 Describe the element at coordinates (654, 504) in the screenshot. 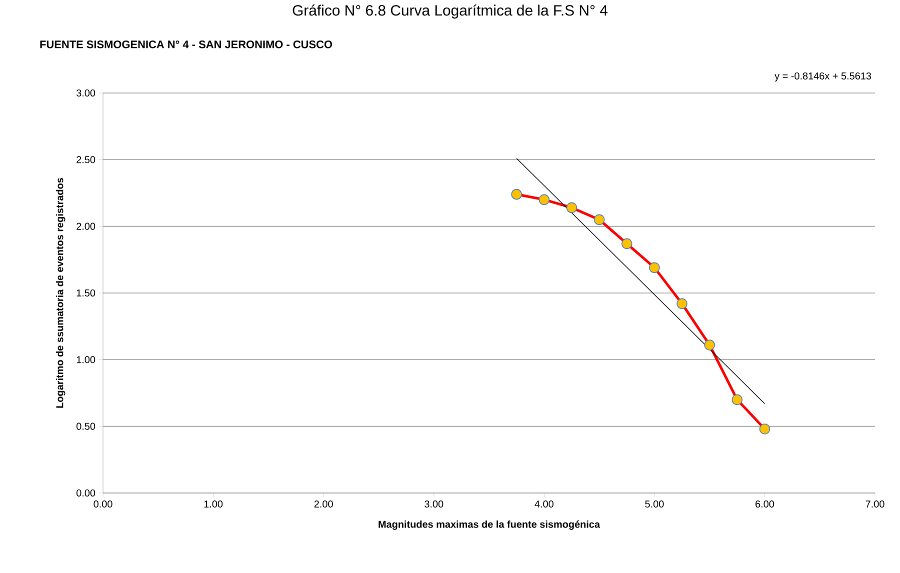

I see `x-tick-label: 5.00` at that location.